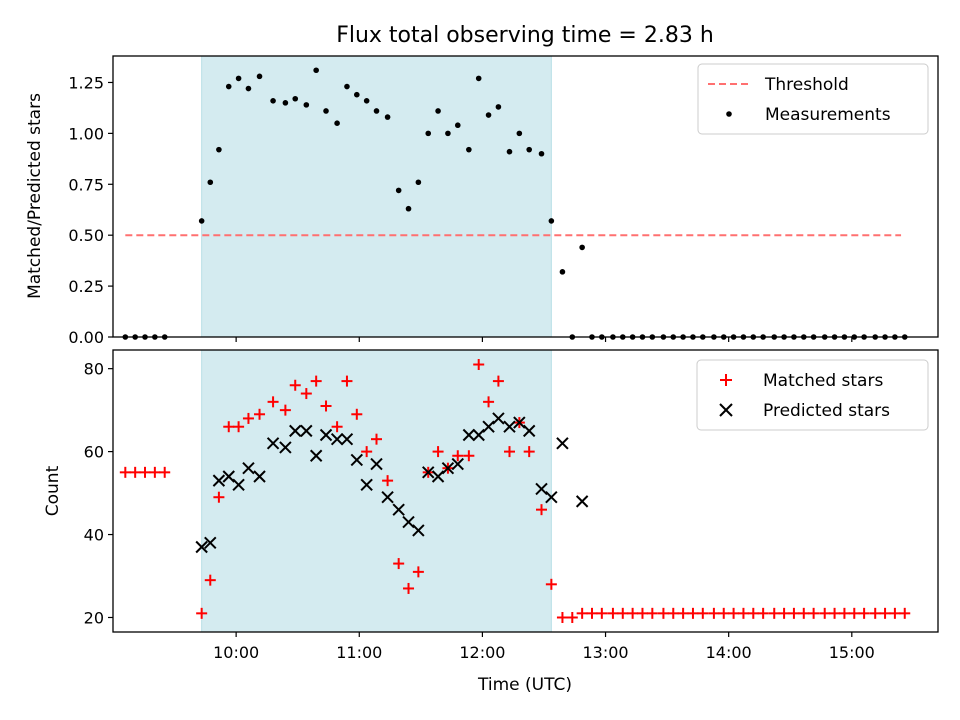 This screenshot has width=960, height=720. I want to click on bottom-legend: Matched stars Predicted stars, so click(812, 395).